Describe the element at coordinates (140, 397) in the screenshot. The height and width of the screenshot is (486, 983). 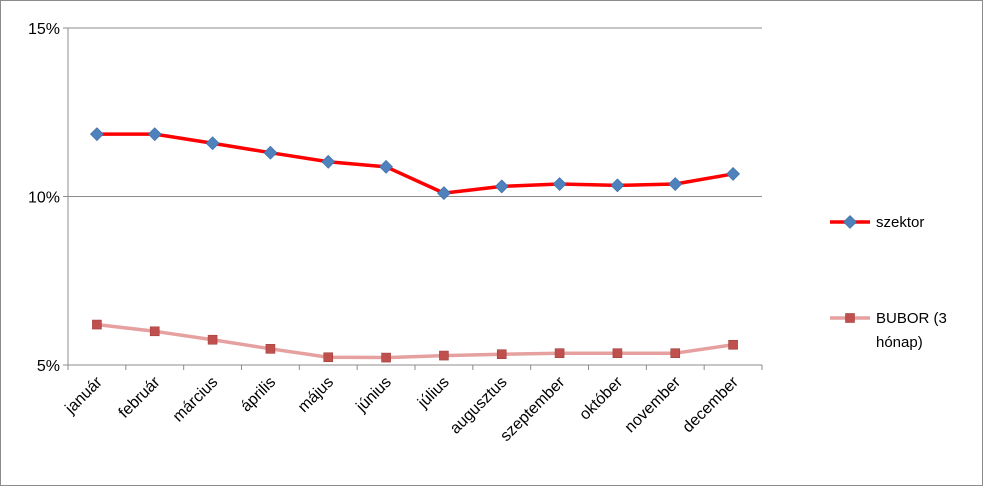
I see `x-tick-label: február` at that location.